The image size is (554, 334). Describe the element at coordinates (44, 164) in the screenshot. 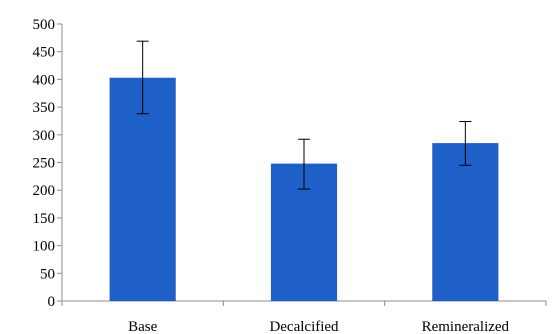

I see `y-tick-label: 250` at that location.